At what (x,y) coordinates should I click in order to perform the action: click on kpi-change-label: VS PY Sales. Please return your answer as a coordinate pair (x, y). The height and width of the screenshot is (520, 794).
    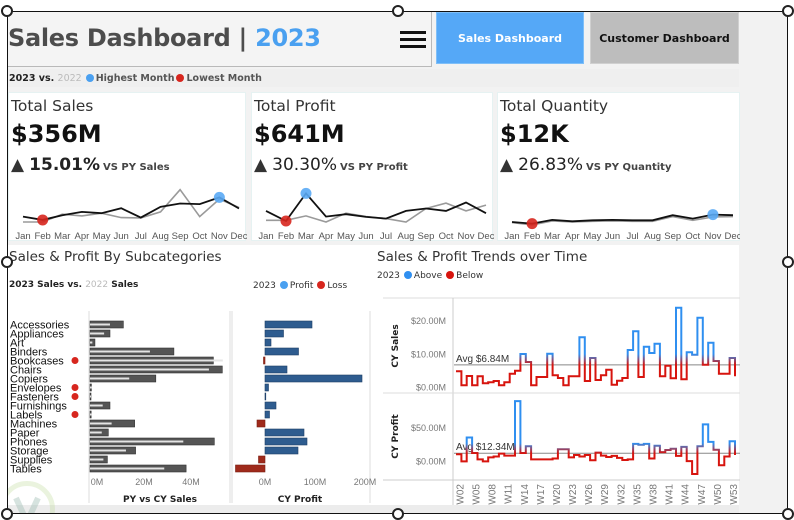
    Looking at the image, I should click on (136, 167).